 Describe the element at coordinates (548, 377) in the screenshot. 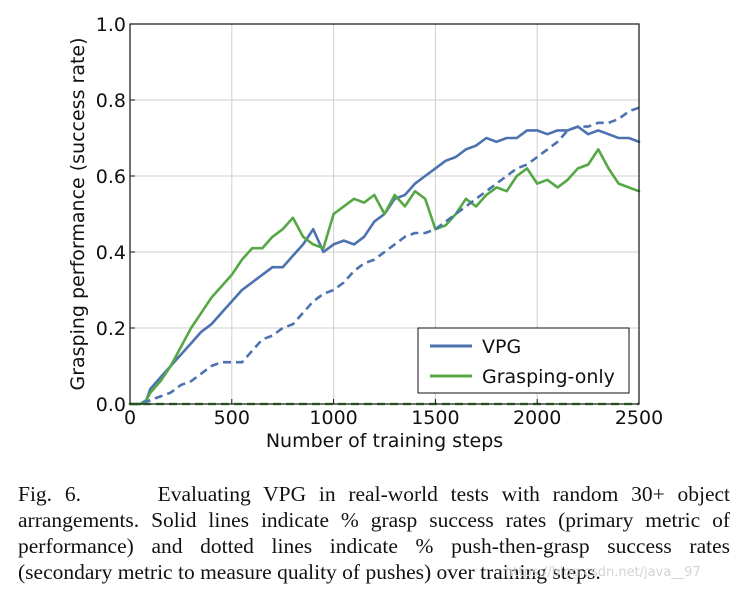

I see `legend-label-grasping-only: Grasping-only` at that location.